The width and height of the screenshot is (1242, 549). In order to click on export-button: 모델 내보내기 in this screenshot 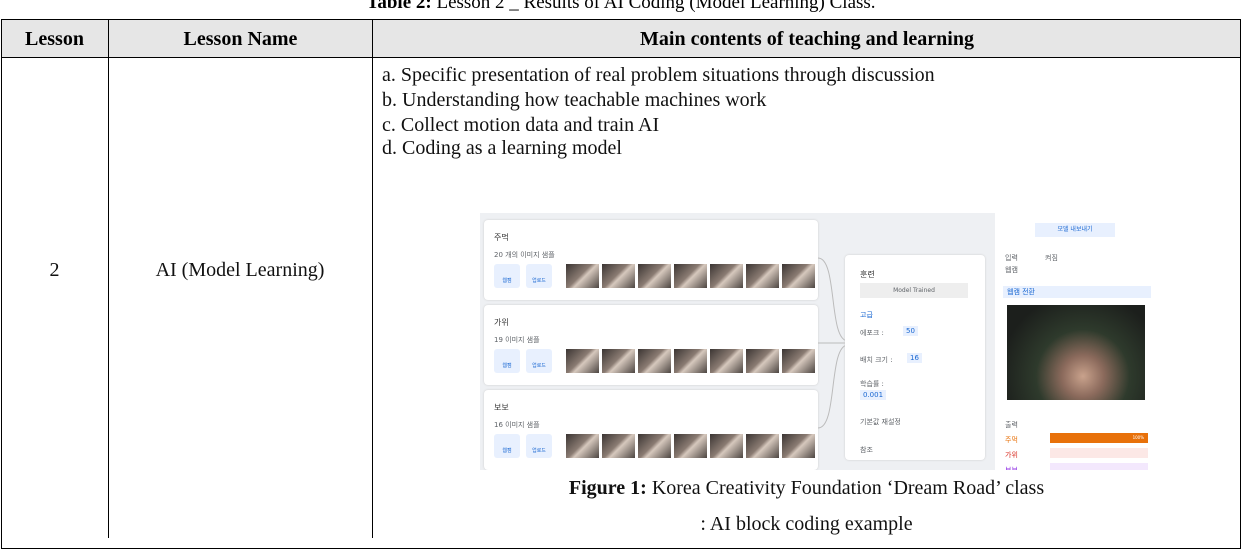, I will do `click(1075, 230)`.